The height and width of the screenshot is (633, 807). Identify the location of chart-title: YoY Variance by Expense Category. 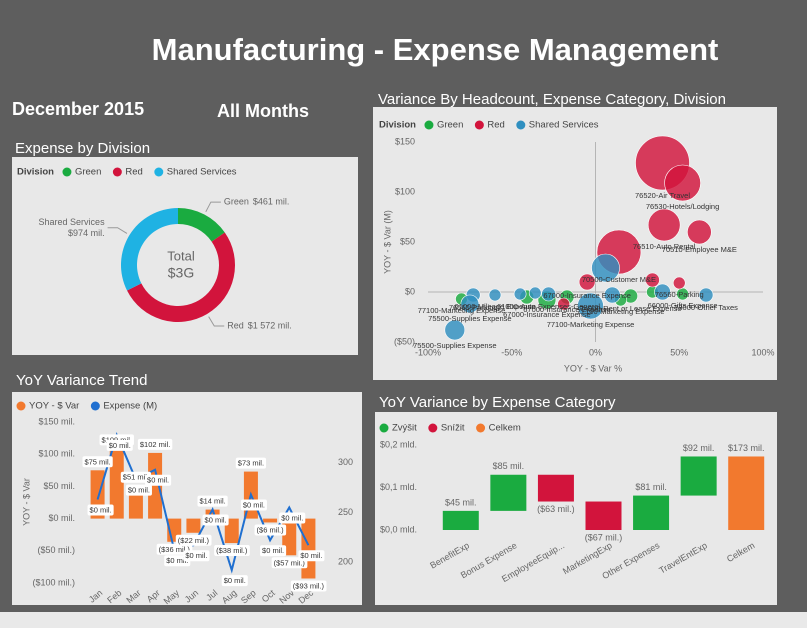
(497, 402).